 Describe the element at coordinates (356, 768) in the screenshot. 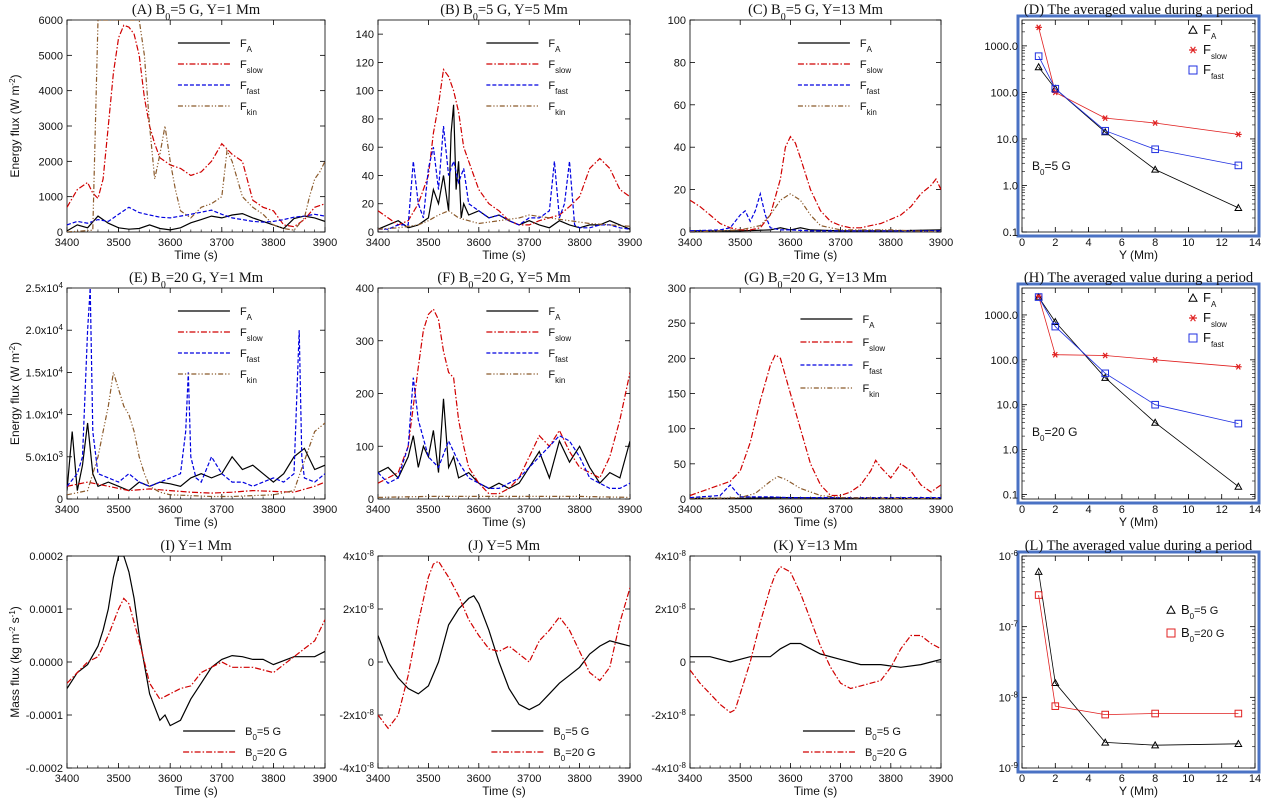

I see `y-tick-label: -4x10⁻⁸` at that location.